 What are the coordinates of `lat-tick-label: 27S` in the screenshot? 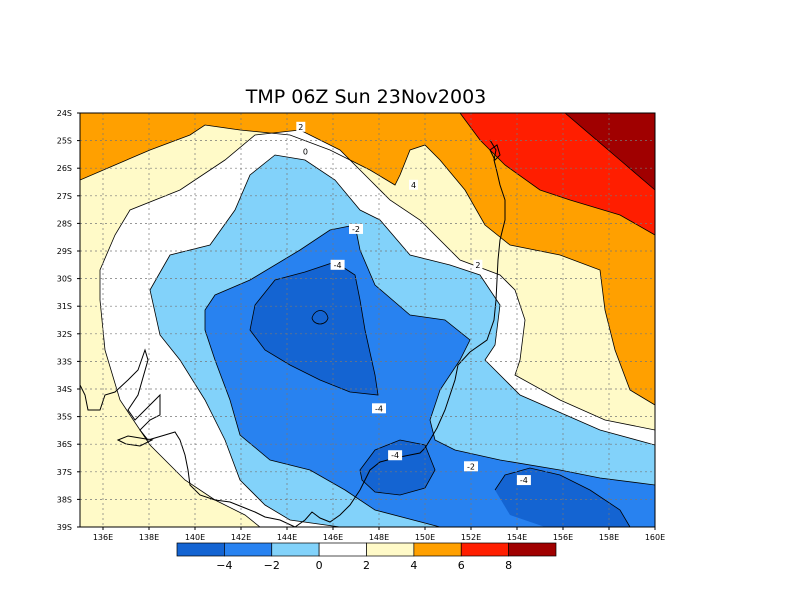 It's located at (64, 196).